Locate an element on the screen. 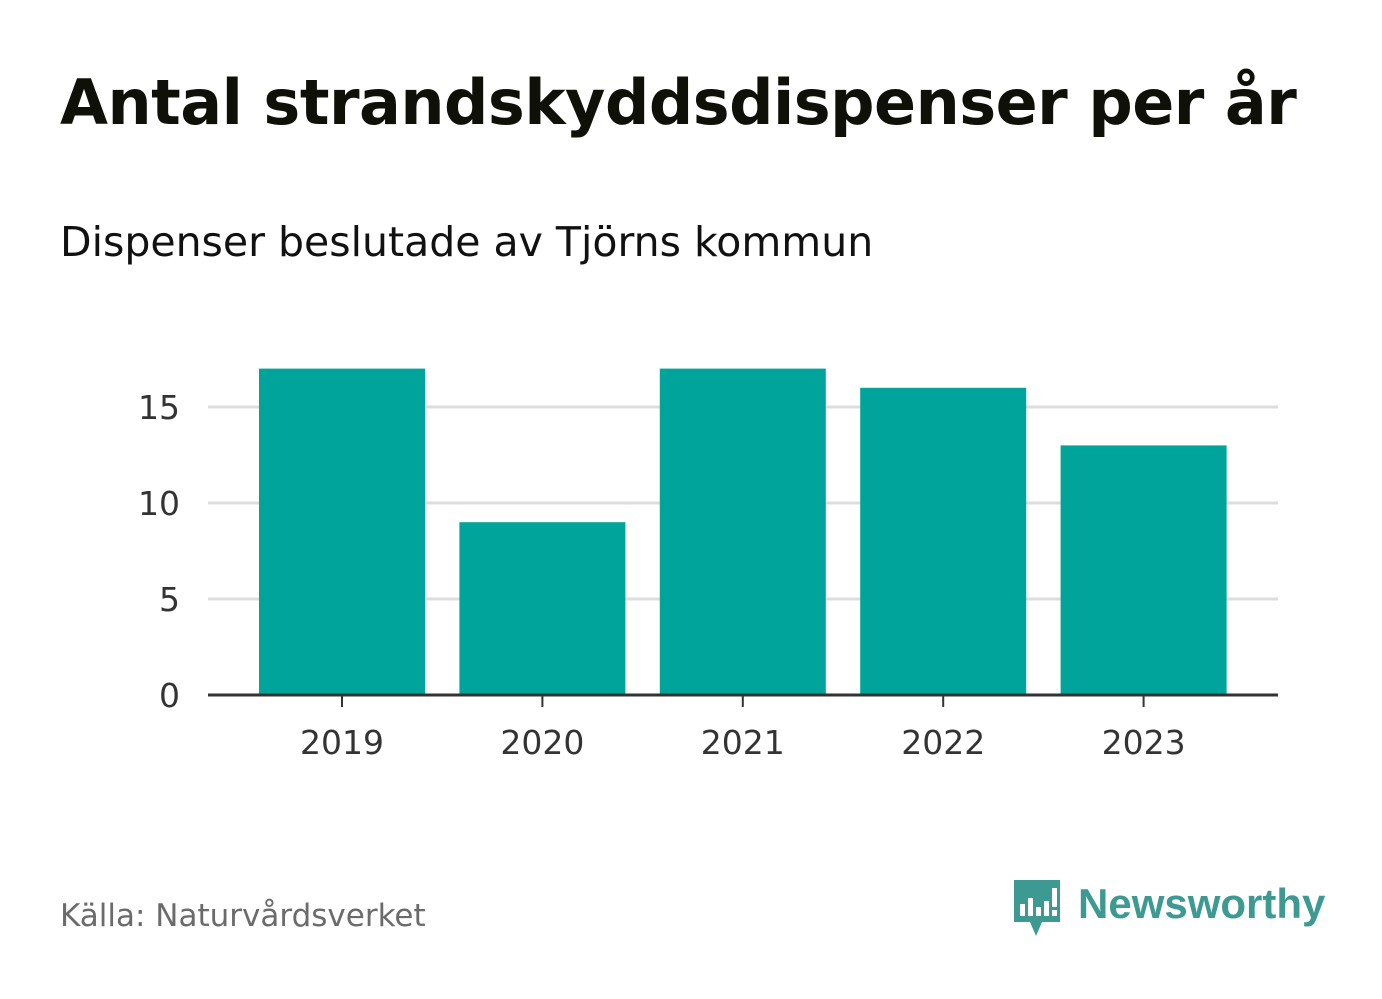 This screenshot has height=999, width=1382. y-tick-label-15: 15 is located at coordinates (159, 407).